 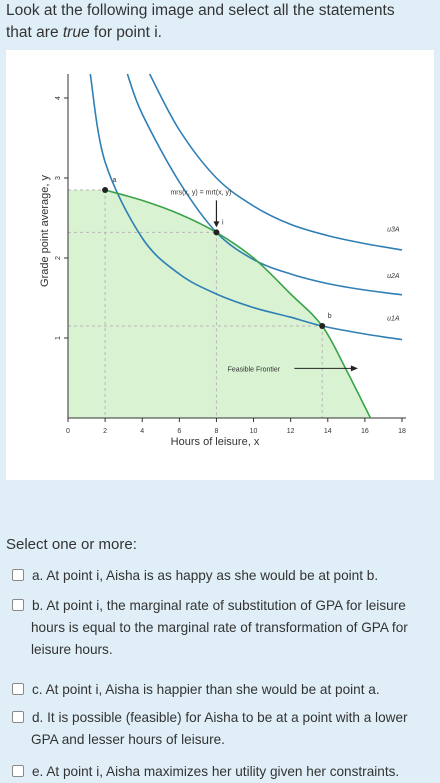 What do you see at coordinates (200, 192) in the screenshot?
I see `mrs-mrt-annotation: mrs(x, y) = mrt(x, y)` at bounding box center [200, 192].